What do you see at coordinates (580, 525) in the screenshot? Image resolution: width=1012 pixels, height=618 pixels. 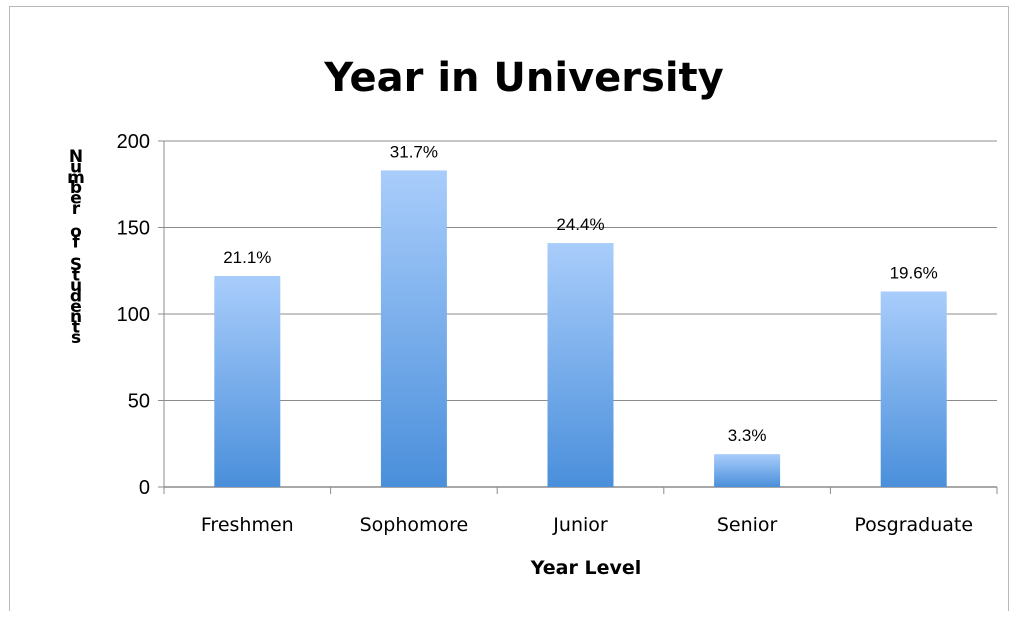 I see `category-label-junior: Junior` at bounding box center [580, 525].